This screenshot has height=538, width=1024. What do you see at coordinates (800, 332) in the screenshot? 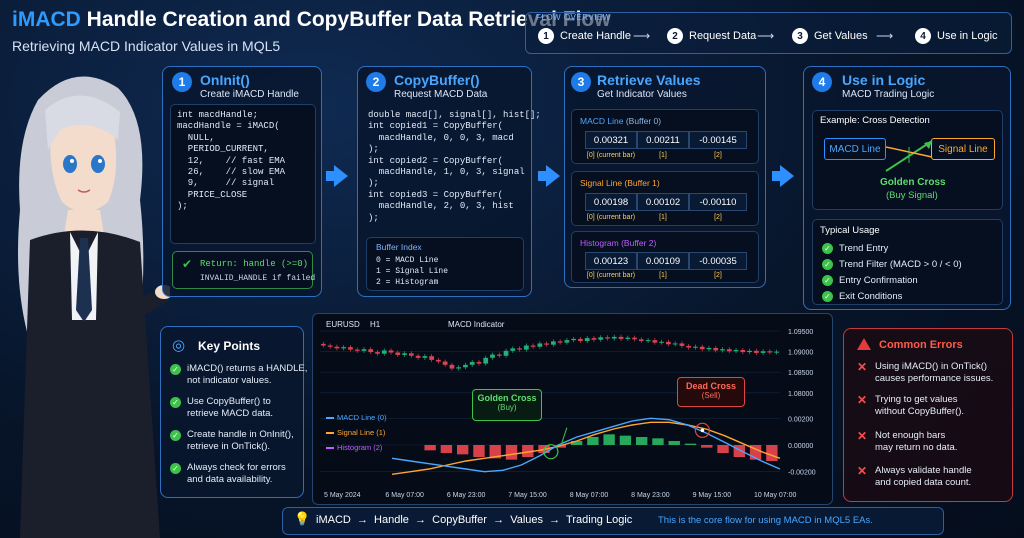
I see `price-tick-label: 1.09500` at bounding box center [800, 332].